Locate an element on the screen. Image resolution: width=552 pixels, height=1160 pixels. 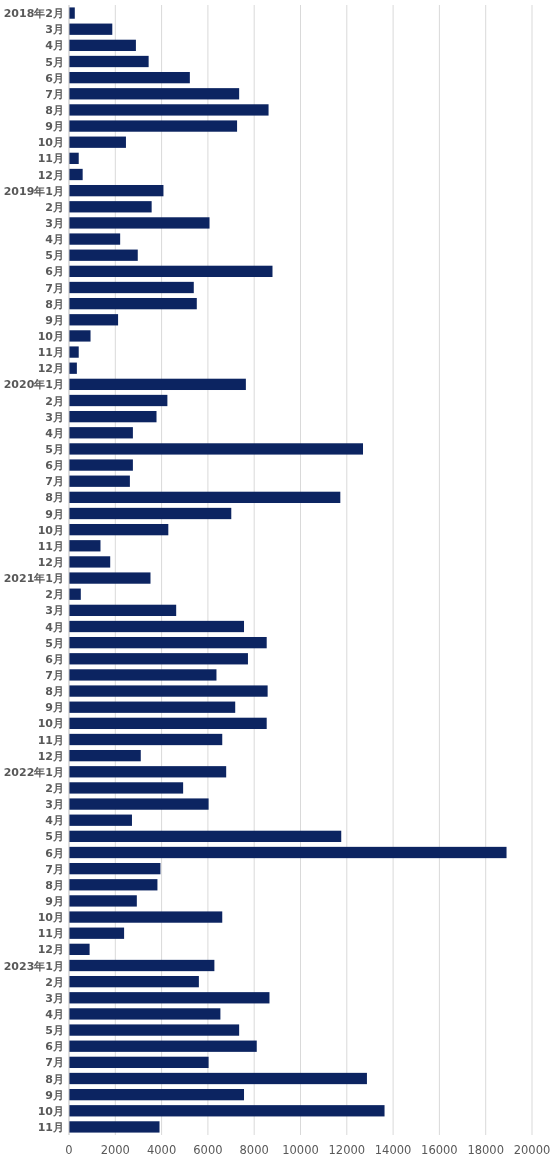
x-tick-label: 4000 is located at coordinates (161, 1150).